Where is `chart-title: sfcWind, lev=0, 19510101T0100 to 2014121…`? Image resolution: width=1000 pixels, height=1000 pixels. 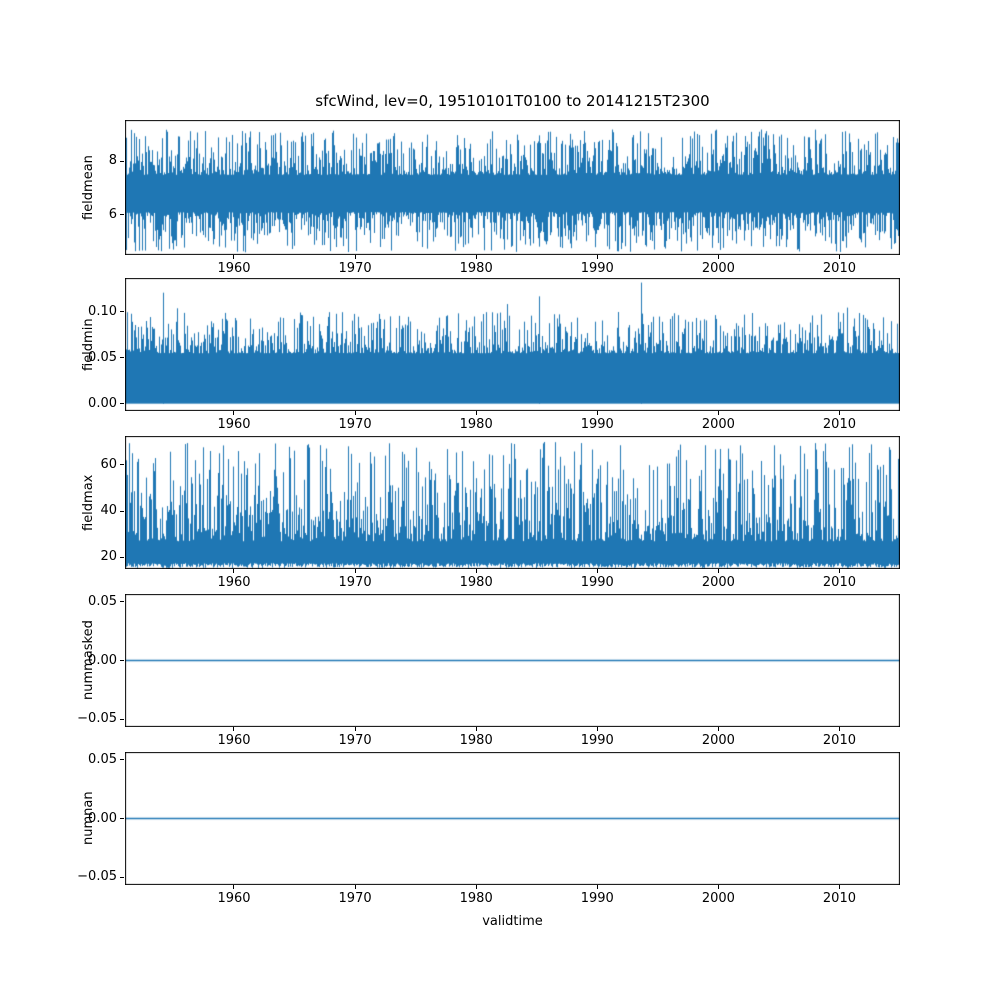 chart-title: sfcWind, lev=0, 19510101T0100 to 2014121… is located at coordinates (512, 101).